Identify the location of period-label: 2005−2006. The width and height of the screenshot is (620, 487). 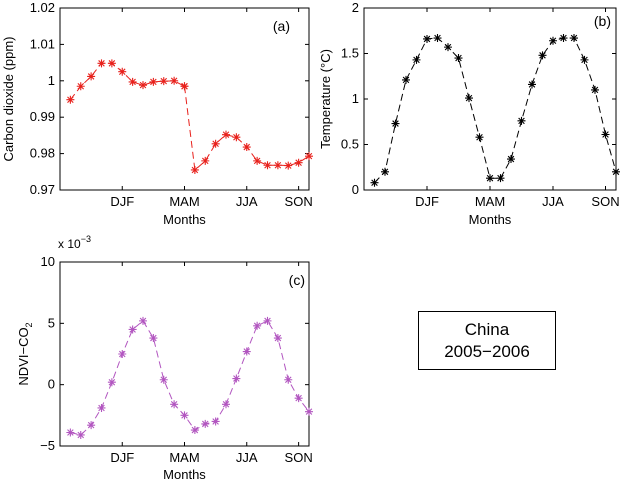
(487, 351).